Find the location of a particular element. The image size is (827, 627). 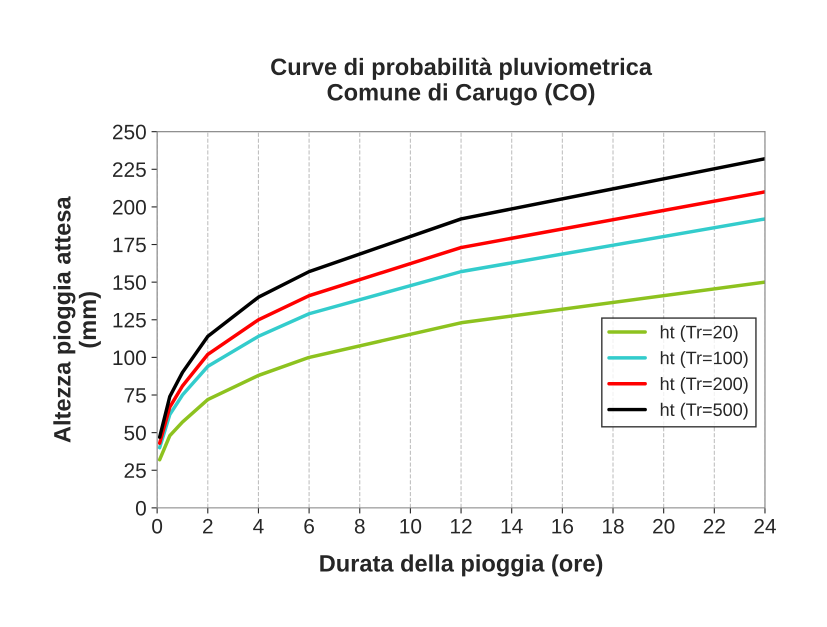

chart-title: Curve di probabilità pluviometrica Comune di Carugo (CO) is located at coordinates (461, 82).